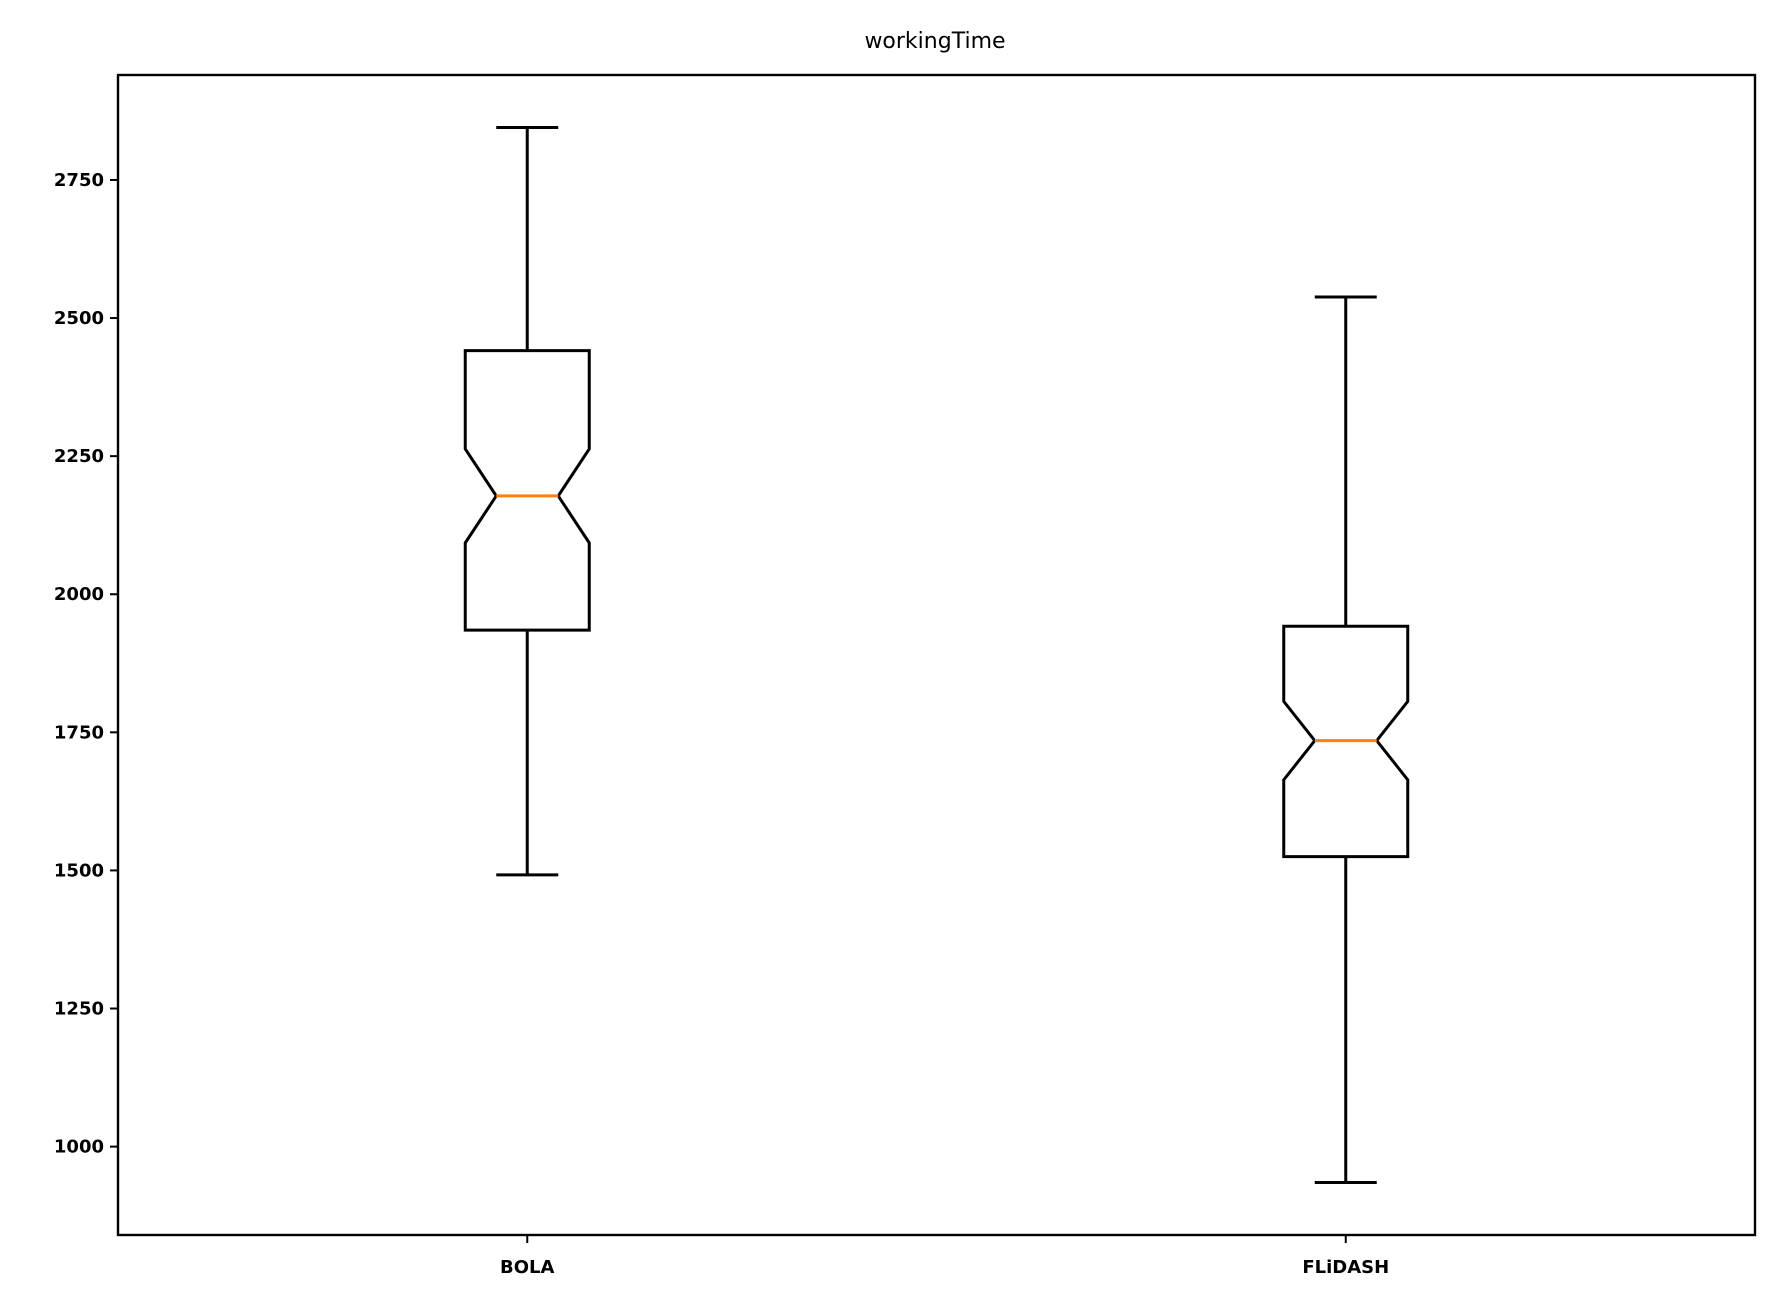 The image size is (1774, 1308). Describe the element at coordinates (79, 456) in the screenshot. I see `y-tick-label: 2250` at that location.